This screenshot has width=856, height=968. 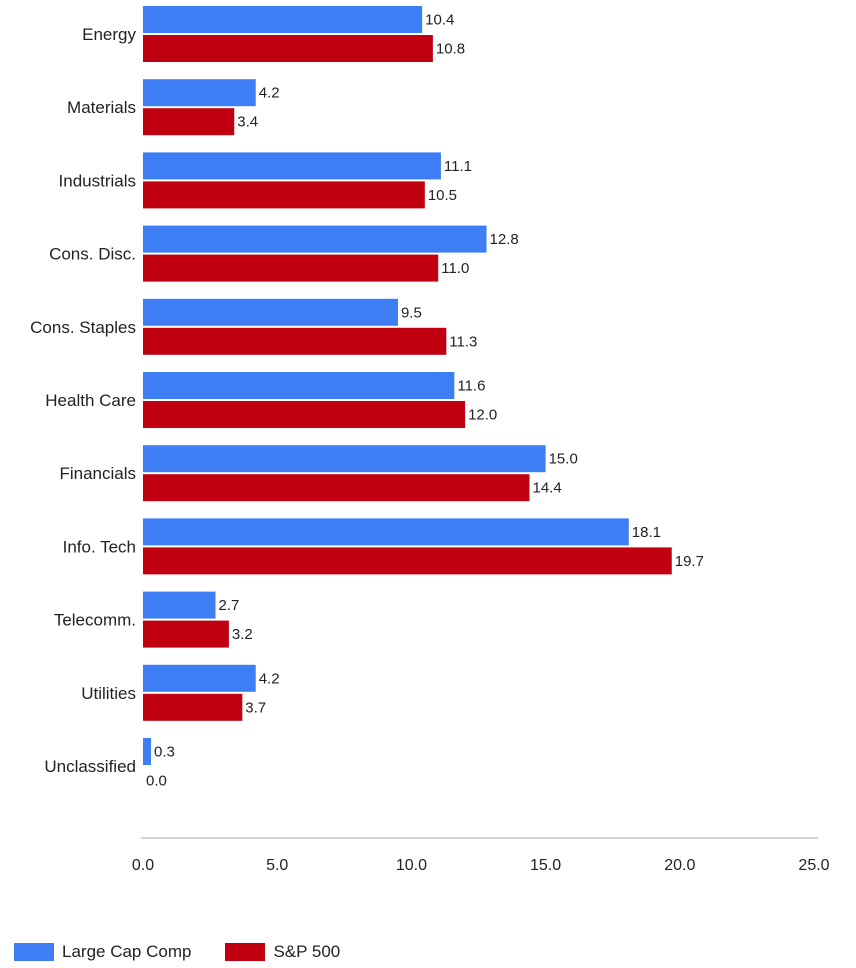 What do you see at coordinates (450, 49) in the screenshot?
I see `value-label-2-0: 10.8` at bounding box center [450, 49].